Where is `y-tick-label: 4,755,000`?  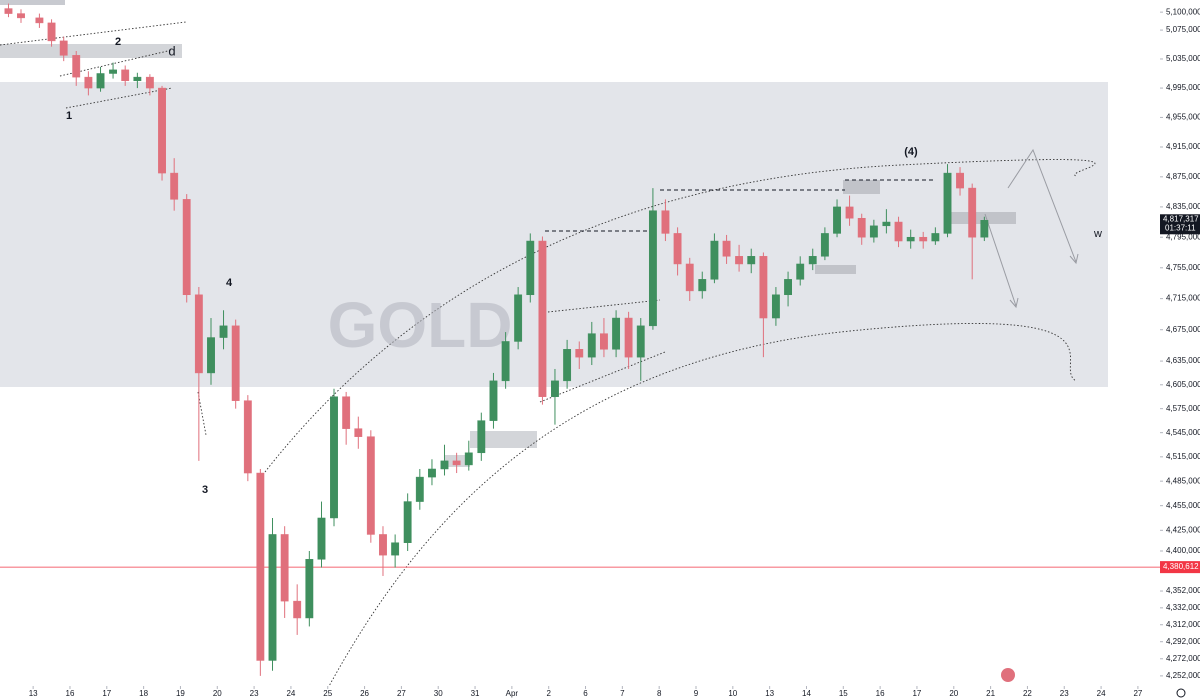
y-tick-label: 4,755,000 is located at coordinates (1183, 267).